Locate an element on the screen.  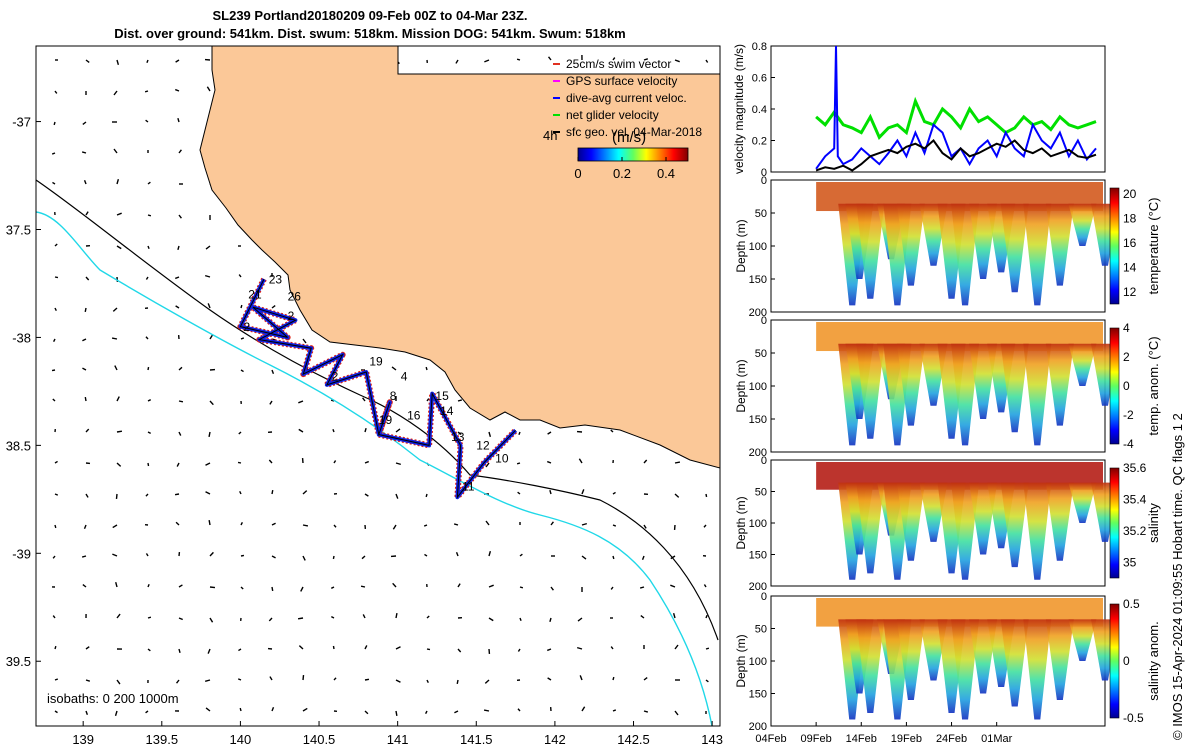
track-label: 13 is located at coordinates (458, 437).